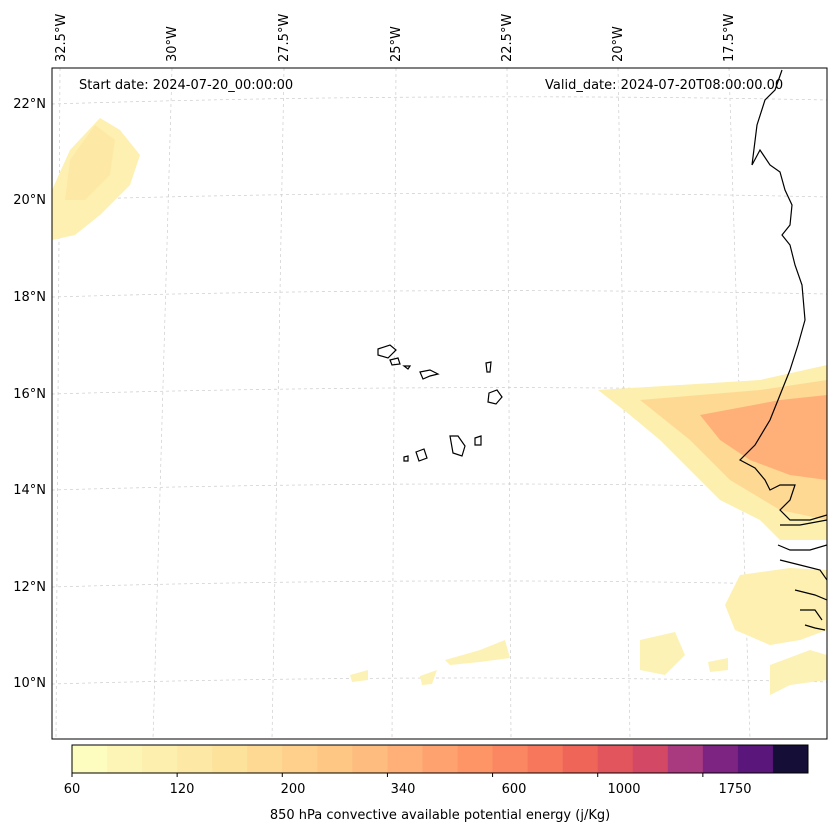 The height and width of the screenshot is (836, 837). Describe the element at coordinates (29, 394) in the screenshot. I see `lat-label-16n: 16°N` at that location.